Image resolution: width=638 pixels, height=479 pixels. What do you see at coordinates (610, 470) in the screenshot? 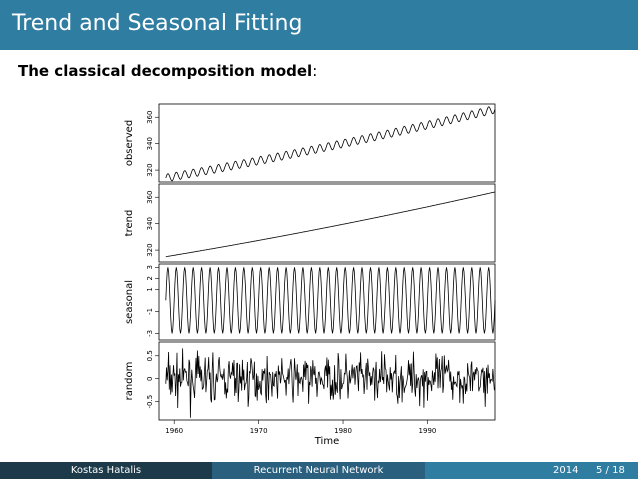
I see `footer-page-number: 5 / 18` at bounding box center [610, 470].